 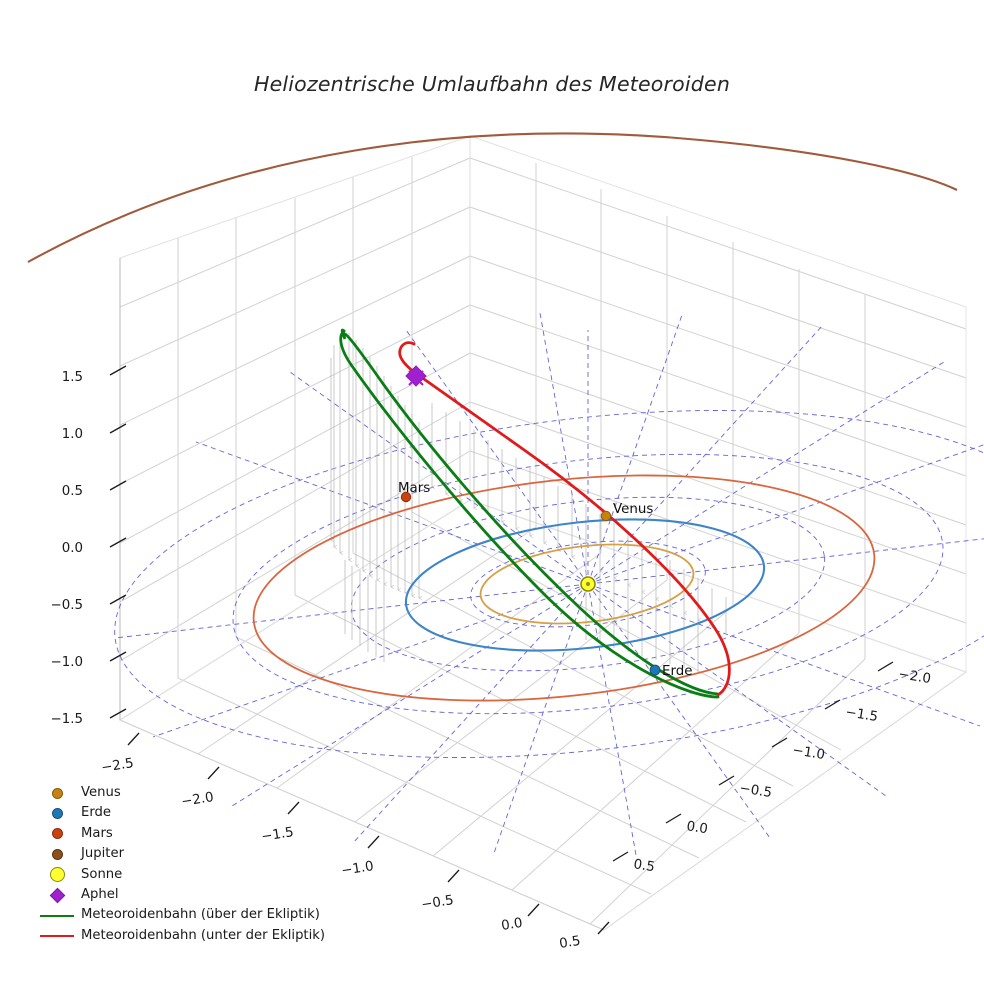 What do you see at coordinates (197, 800) in the screenshot?
I see `x-tick-label: −2.0` at bounding box center [197, 800].